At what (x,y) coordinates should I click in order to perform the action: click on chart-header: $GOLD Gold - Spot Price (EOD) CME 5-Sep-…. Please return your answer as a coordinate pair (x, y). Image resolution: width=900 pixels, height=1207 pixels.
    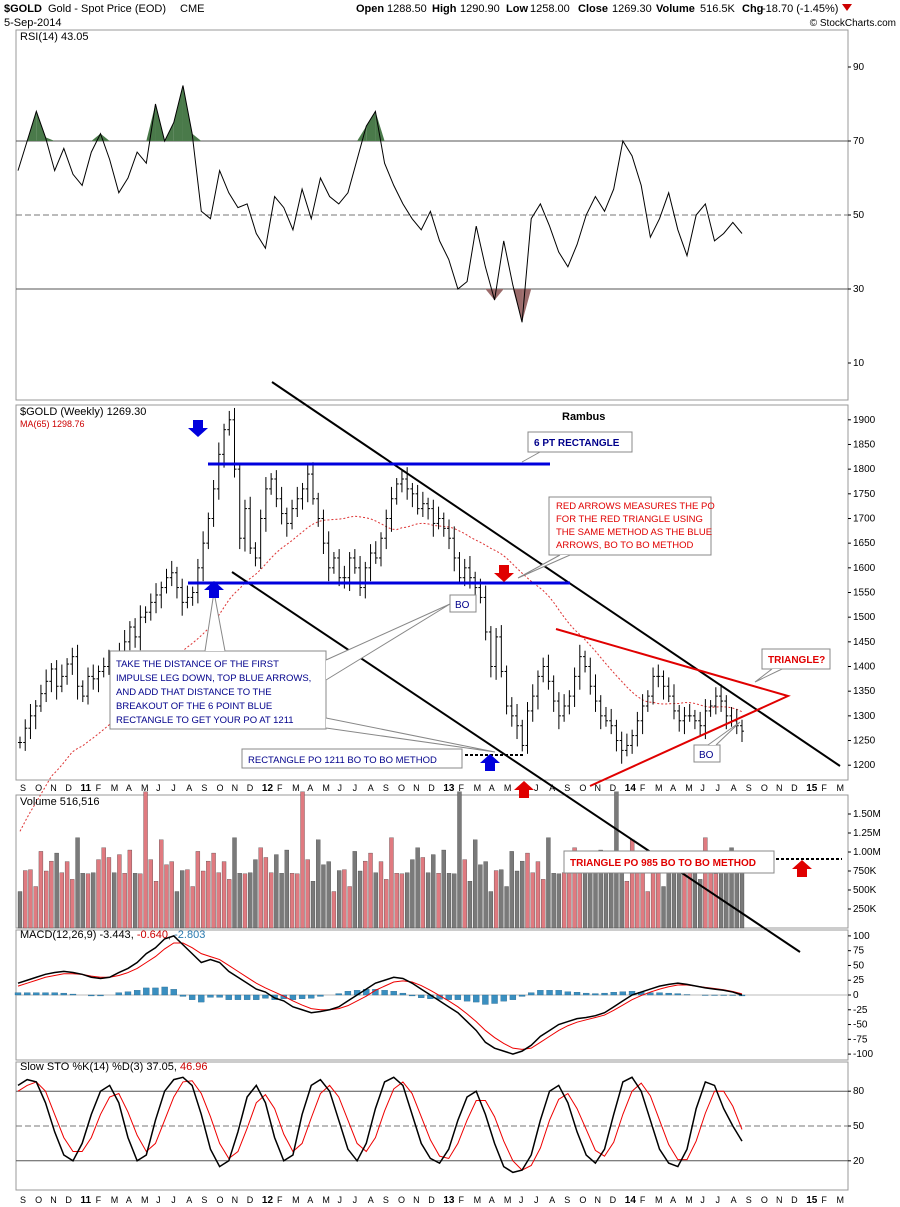
    Looking at the image, I should click on (450, 16).